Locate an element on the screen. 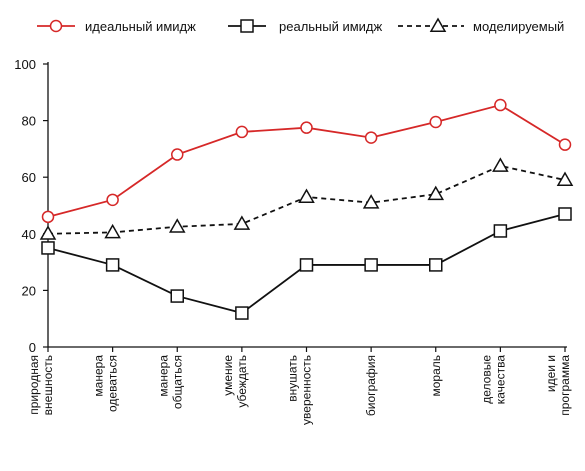 Image resolution: width=585 pixels, height=471 pixels. x-category-label-line: убеждать is located at coordinates (242, 381).